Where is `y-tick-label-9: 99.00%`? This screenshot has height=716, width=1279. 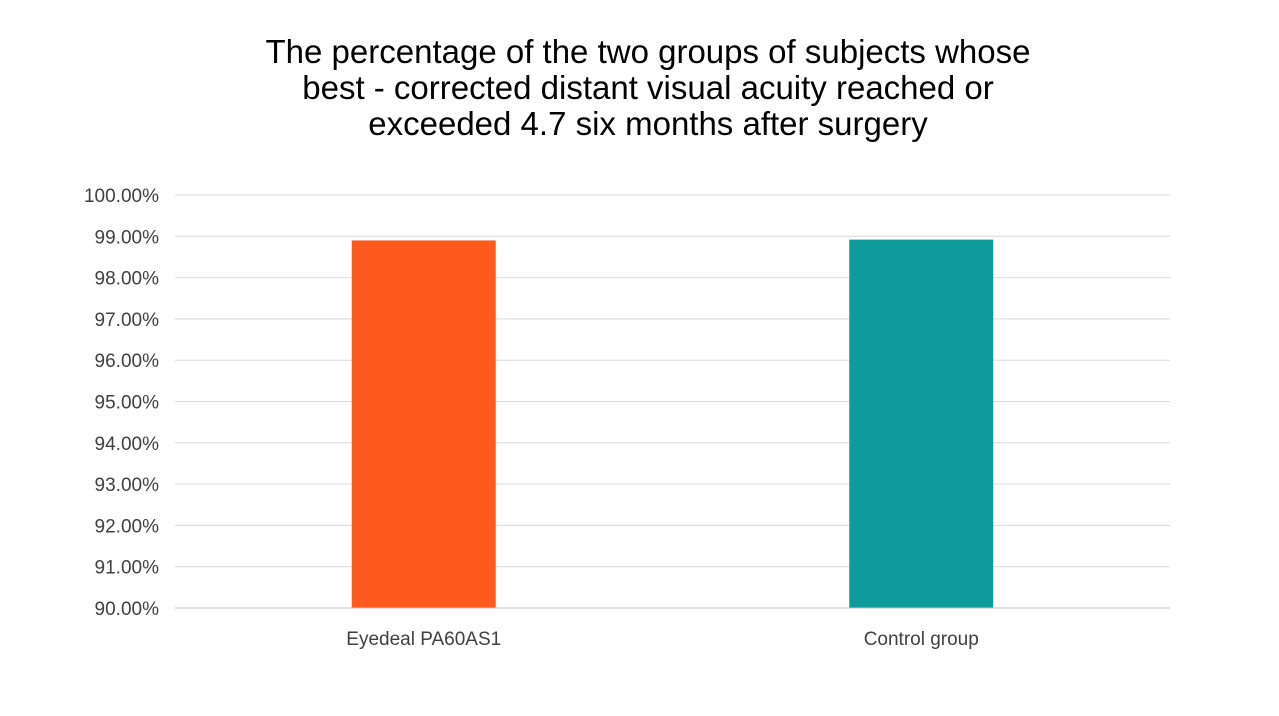
y-tick-label-9: 99.00% is located at coordinates (127, 237).